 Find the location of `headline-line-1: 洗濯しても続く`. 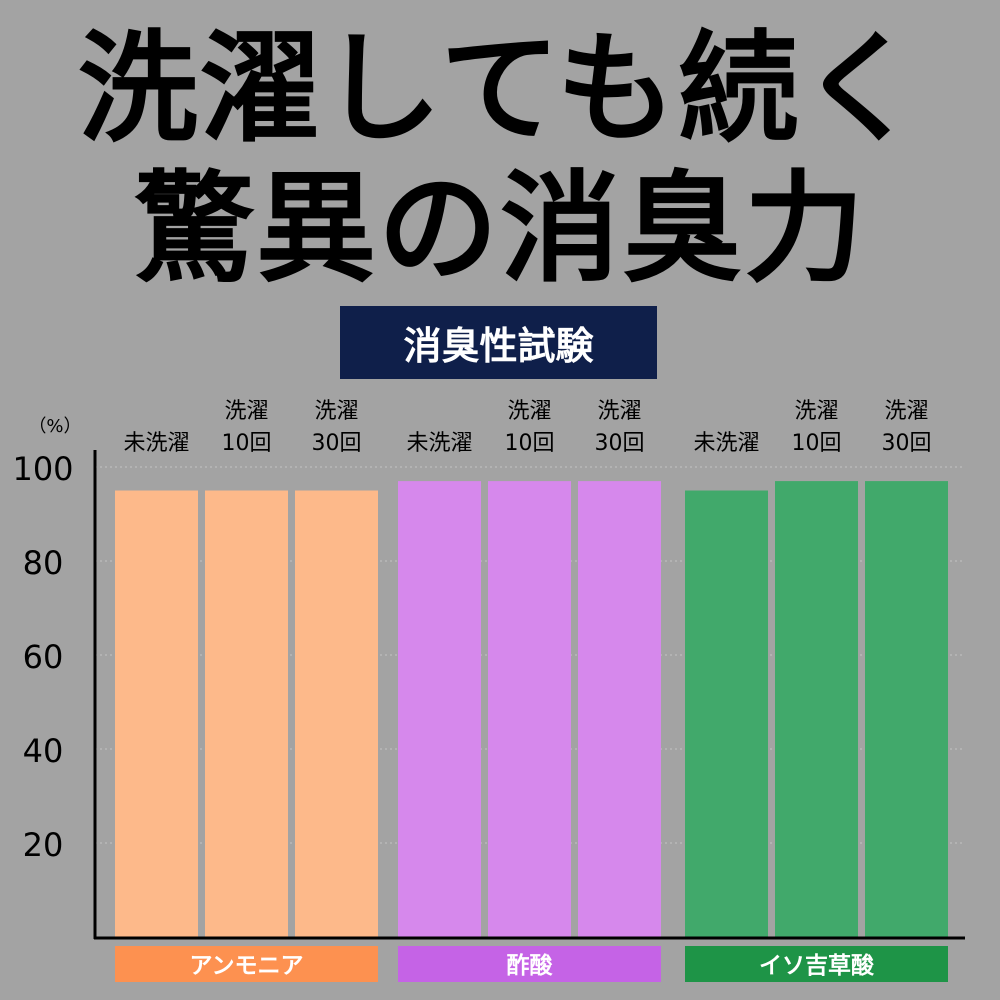

headline-line-1: 洗濯しても続く is located at coordinates (500, 89).